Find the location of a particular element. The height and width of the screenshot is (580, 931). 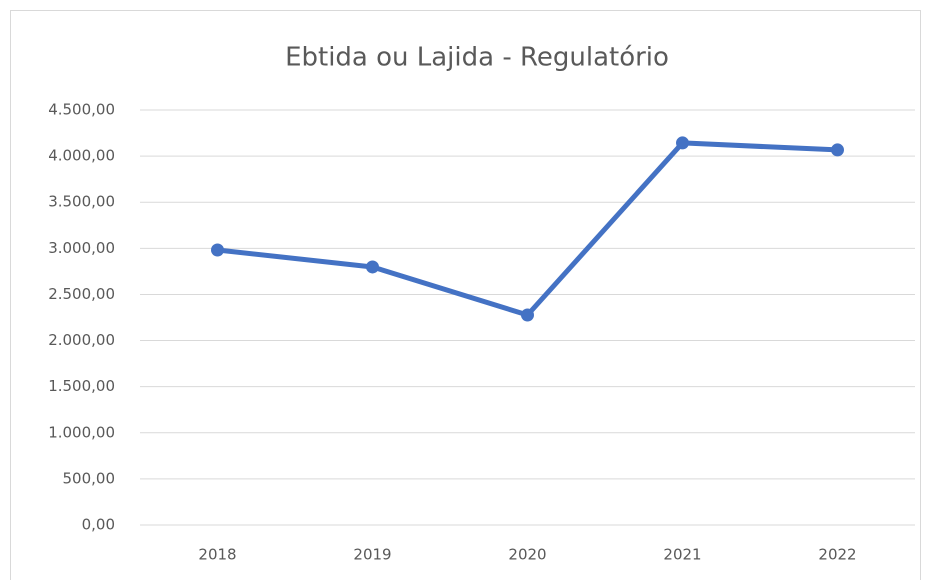

y-tick-label: 1.000,00 is located at coordinates (81, 432).